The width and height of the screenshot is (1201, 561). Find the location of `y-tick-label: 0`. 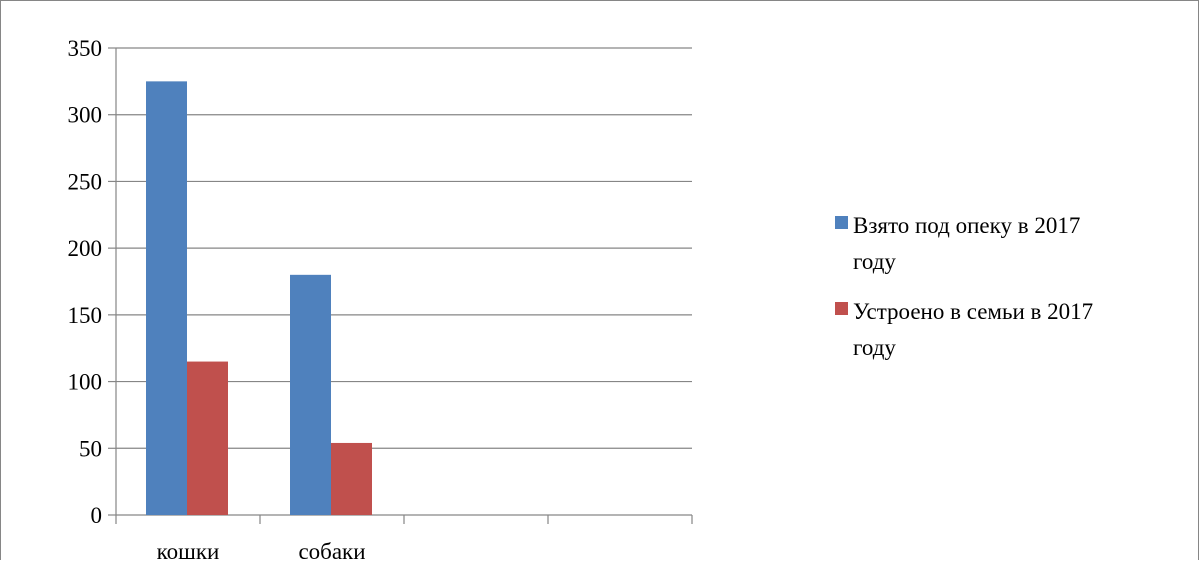

y-tick-label: 0 is located at coordinates (97, 515).